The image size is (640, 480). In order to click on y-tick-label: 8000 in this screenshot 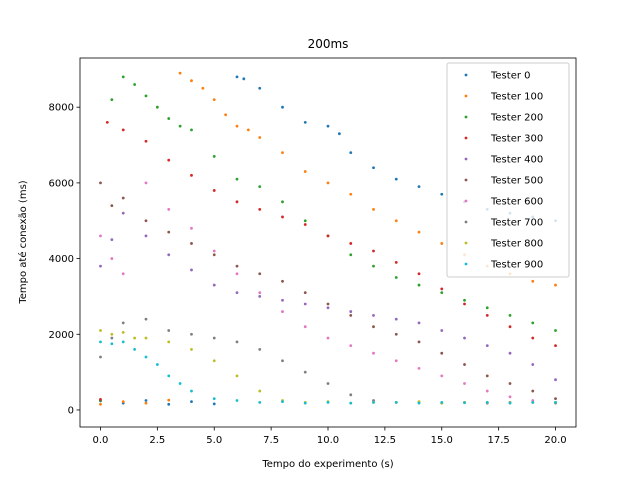, I will do `click(61, 108)`.